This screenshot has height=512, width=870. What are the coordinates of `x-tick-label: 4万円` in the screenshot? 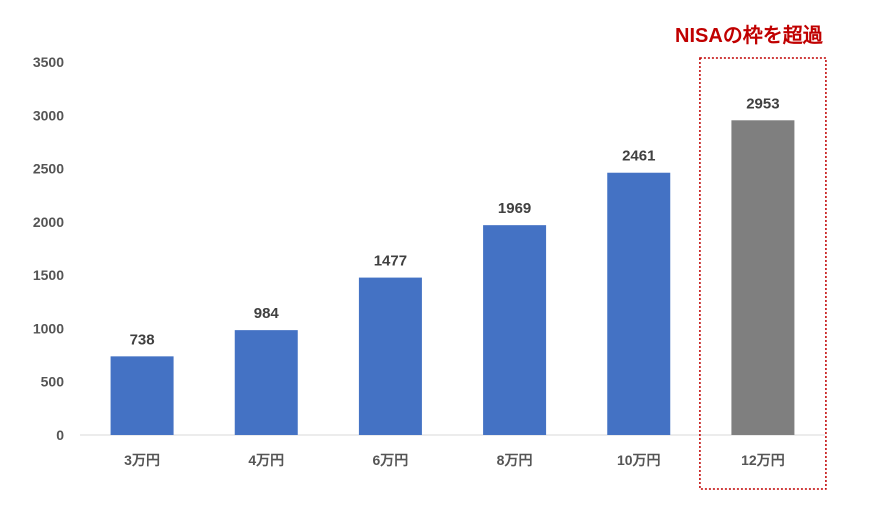 It's located at (266, 460).